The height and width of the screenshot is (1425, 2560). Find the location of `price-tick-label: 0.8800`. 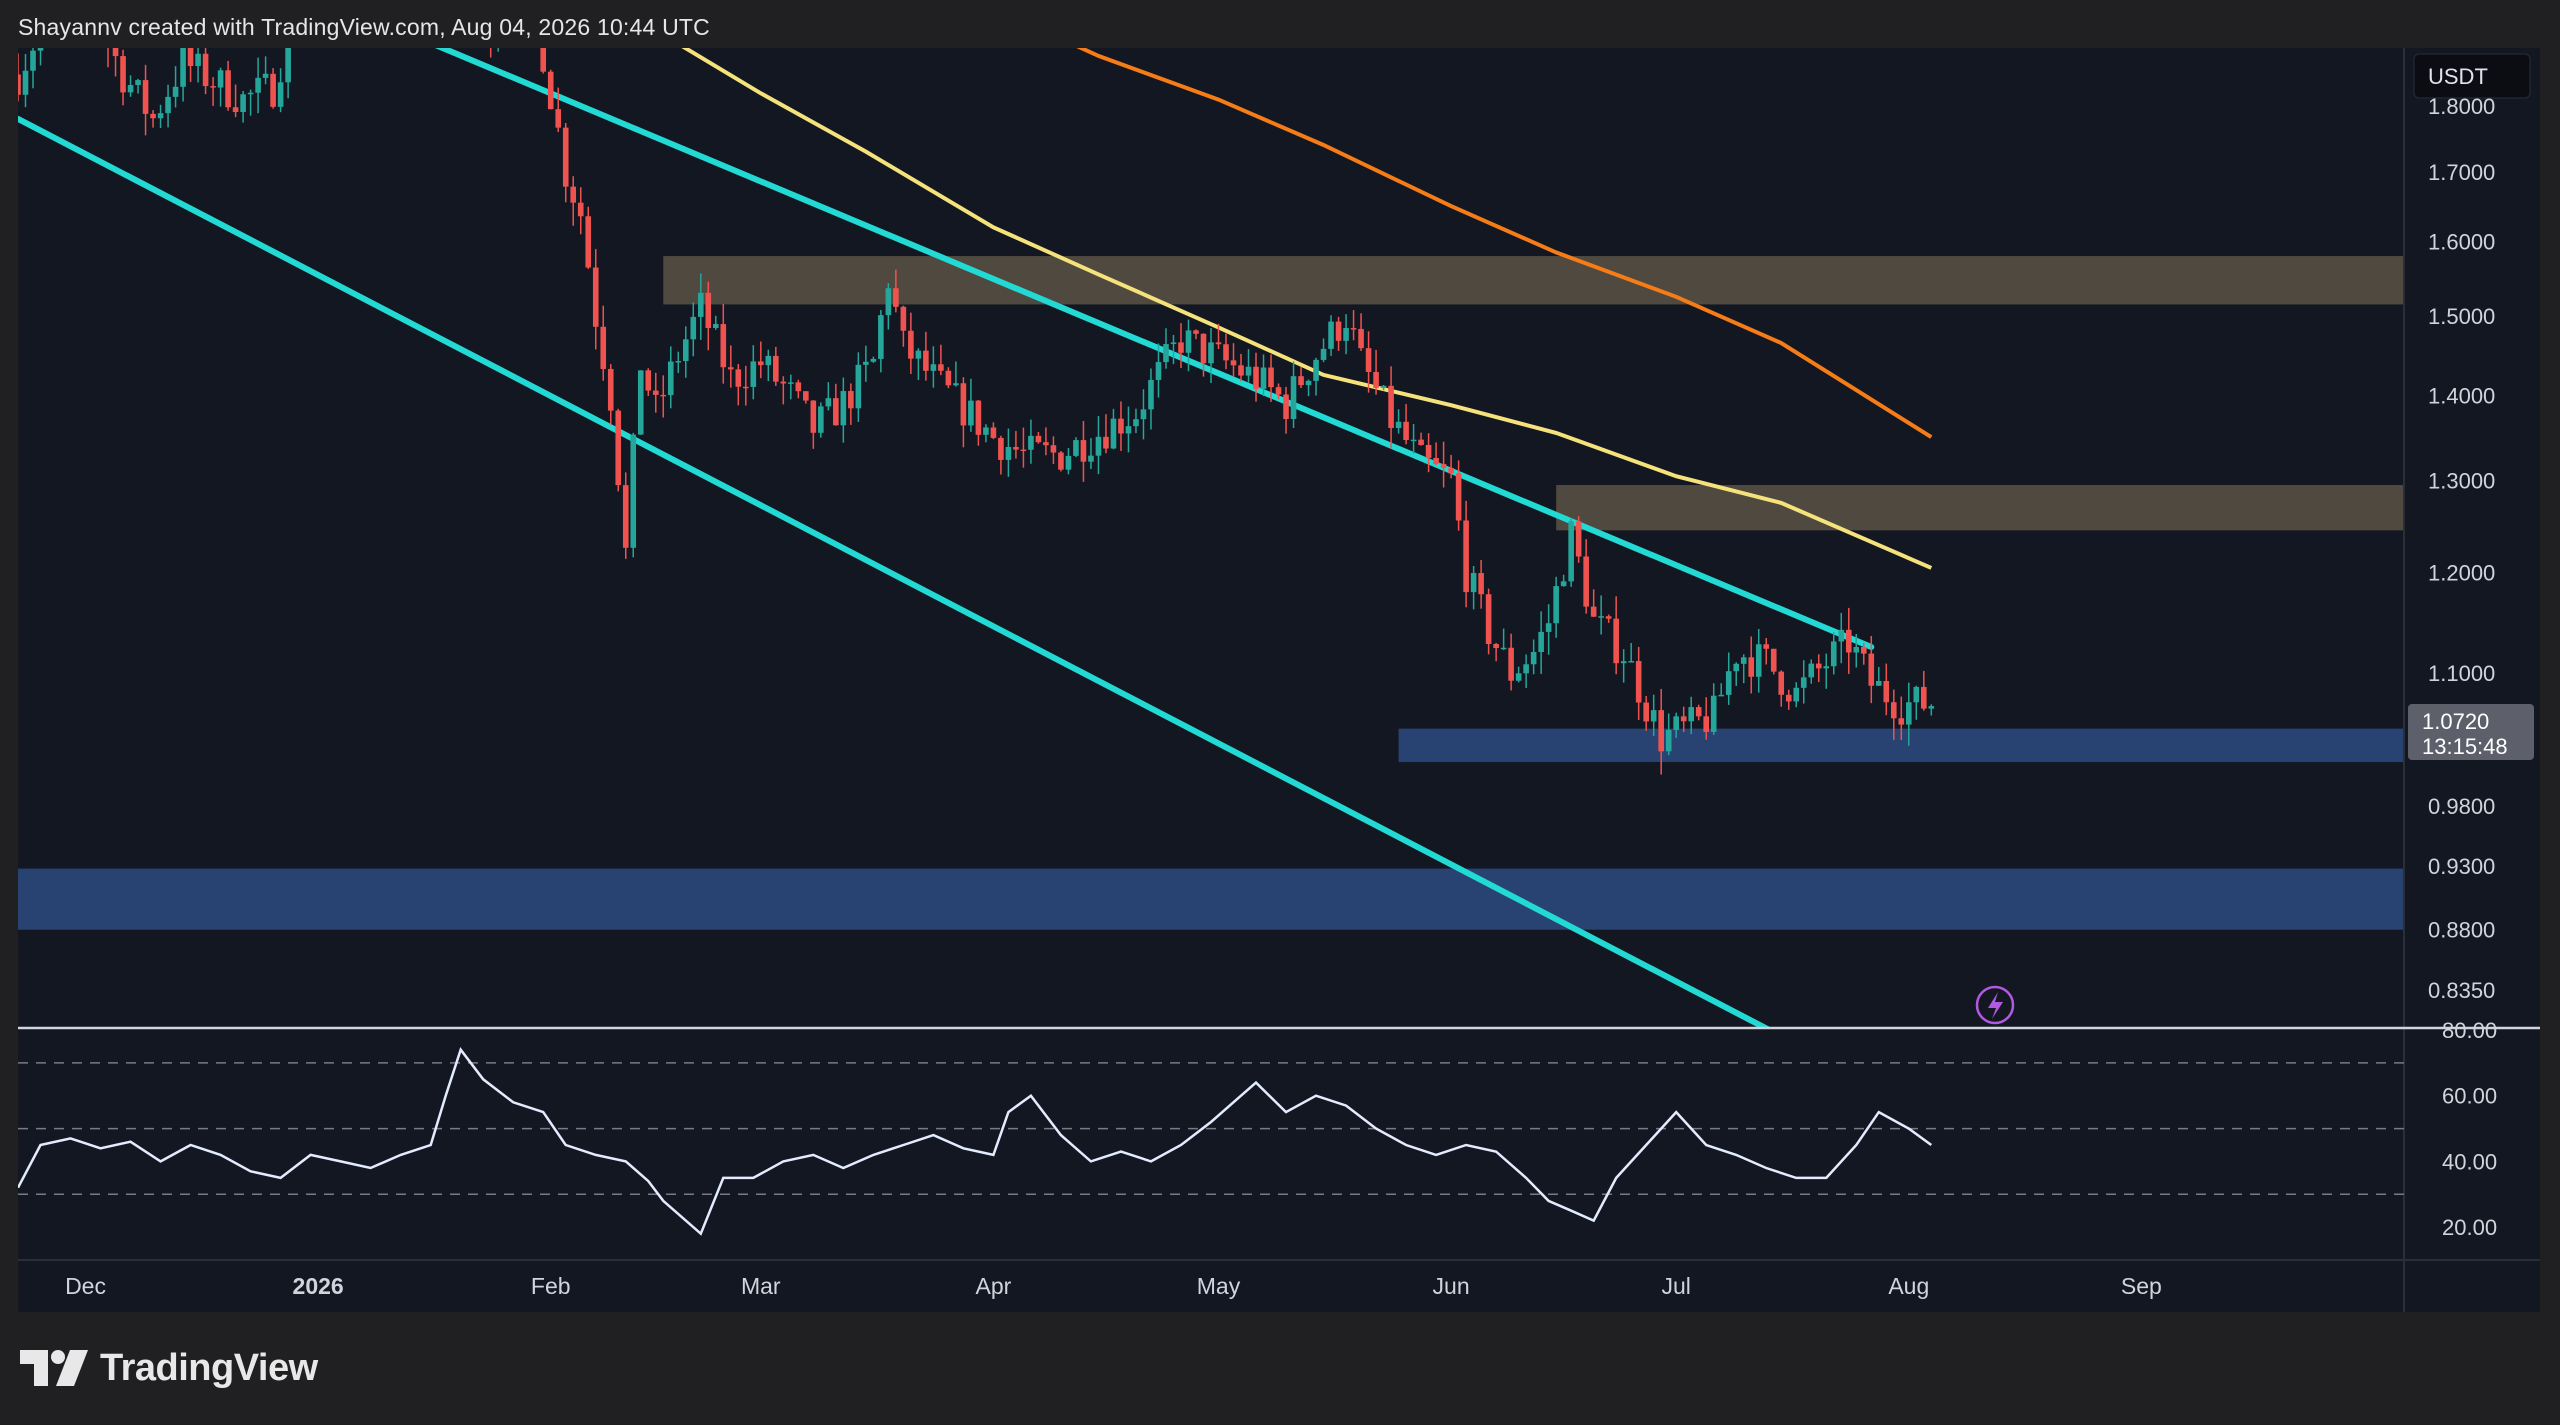

price-tick-label: 0.8800 is located at coordinates (2461, 930).